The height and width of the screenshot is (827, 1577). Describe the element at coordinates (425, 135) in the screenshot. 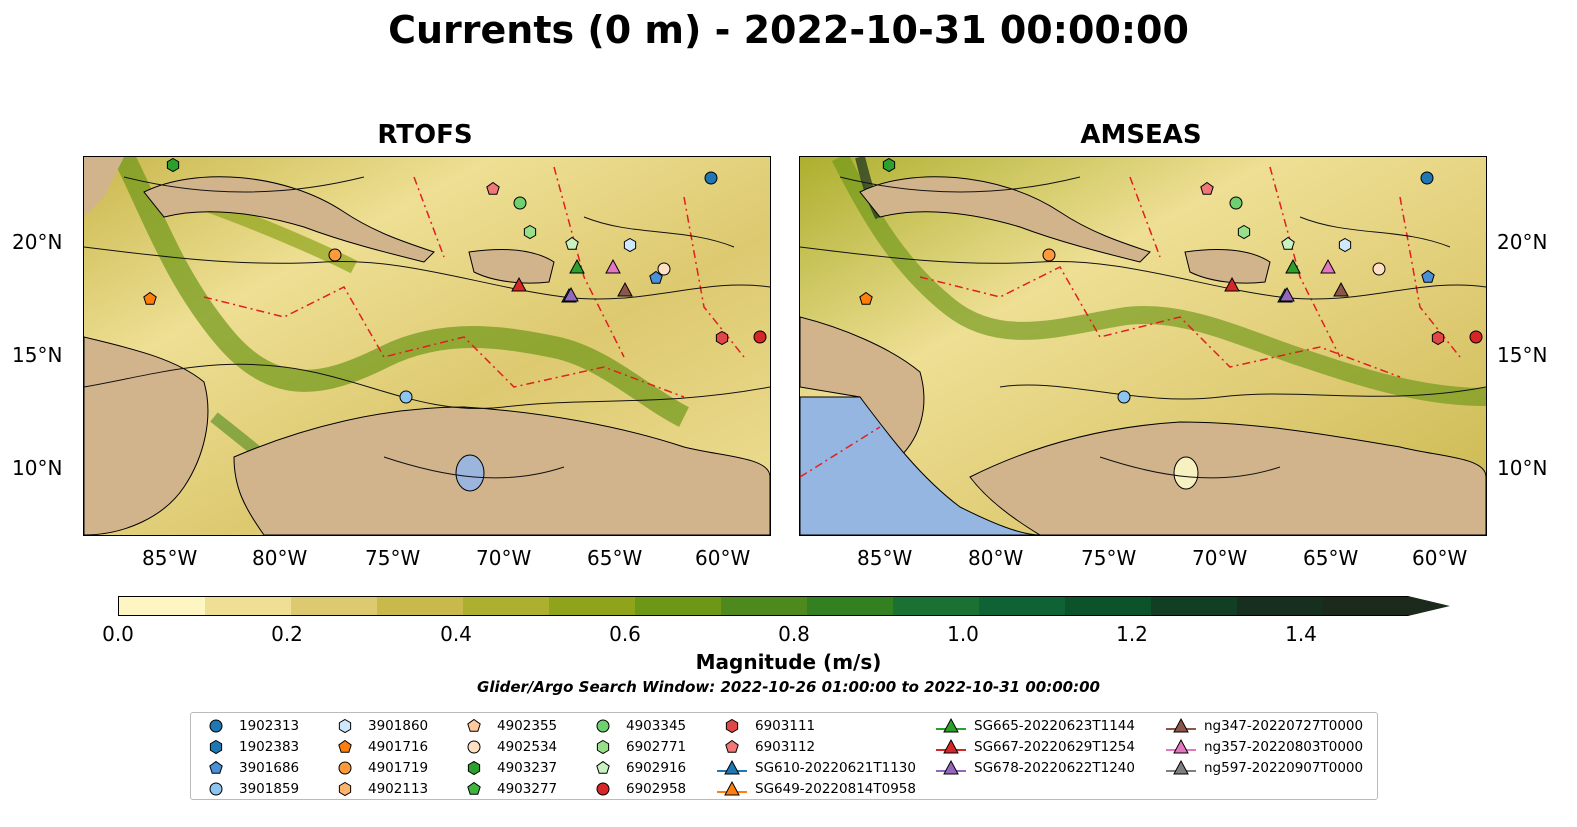

I see `panel-title-rtofs: RTOFS` at that location.